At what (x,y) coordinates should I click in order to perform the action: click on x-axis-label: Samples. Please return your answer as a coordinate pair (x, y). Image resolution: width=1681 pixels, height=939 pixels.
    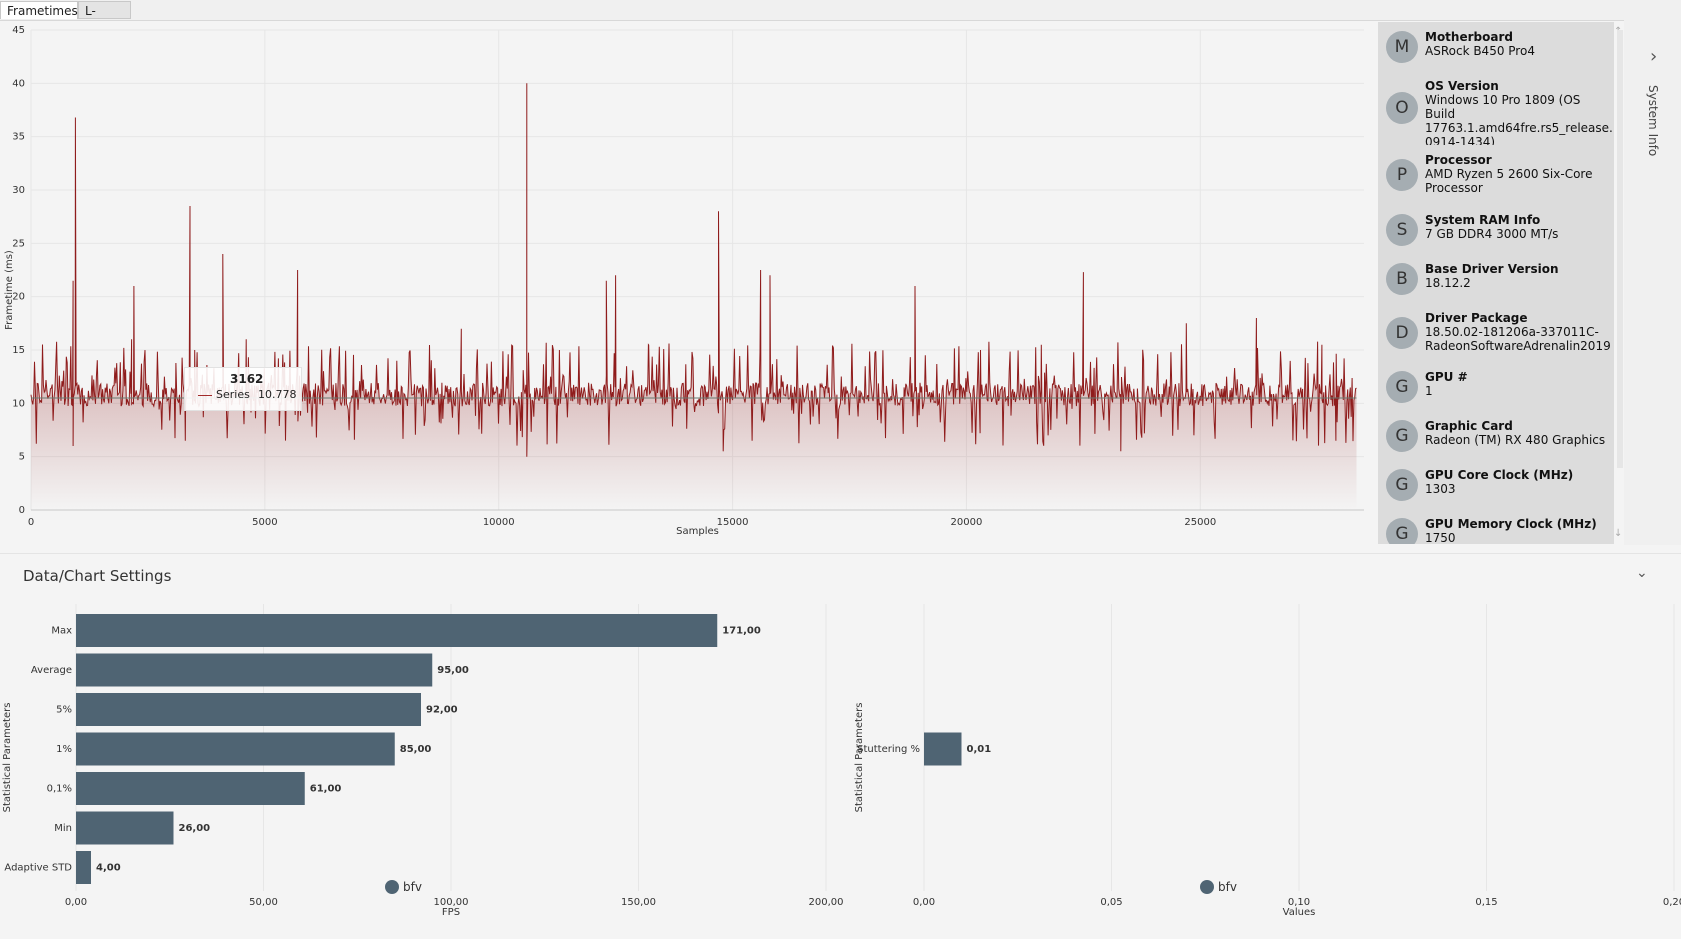
    Looking at the image, I should click on (697, 531).